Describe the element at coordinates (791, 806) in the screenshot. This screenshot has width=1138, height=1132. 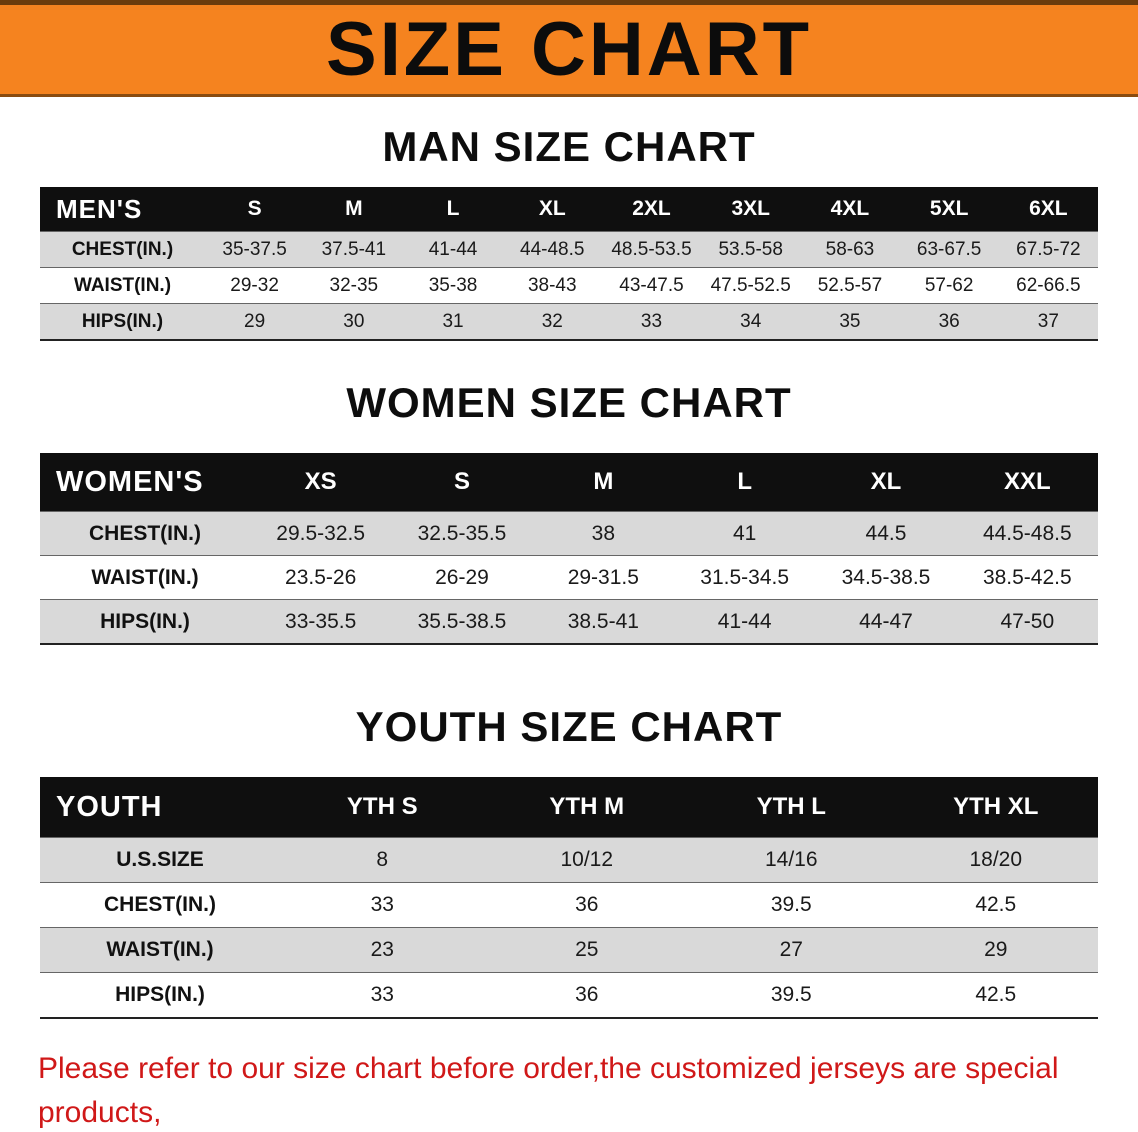
I see `size-column-header: YTH L` at that location.